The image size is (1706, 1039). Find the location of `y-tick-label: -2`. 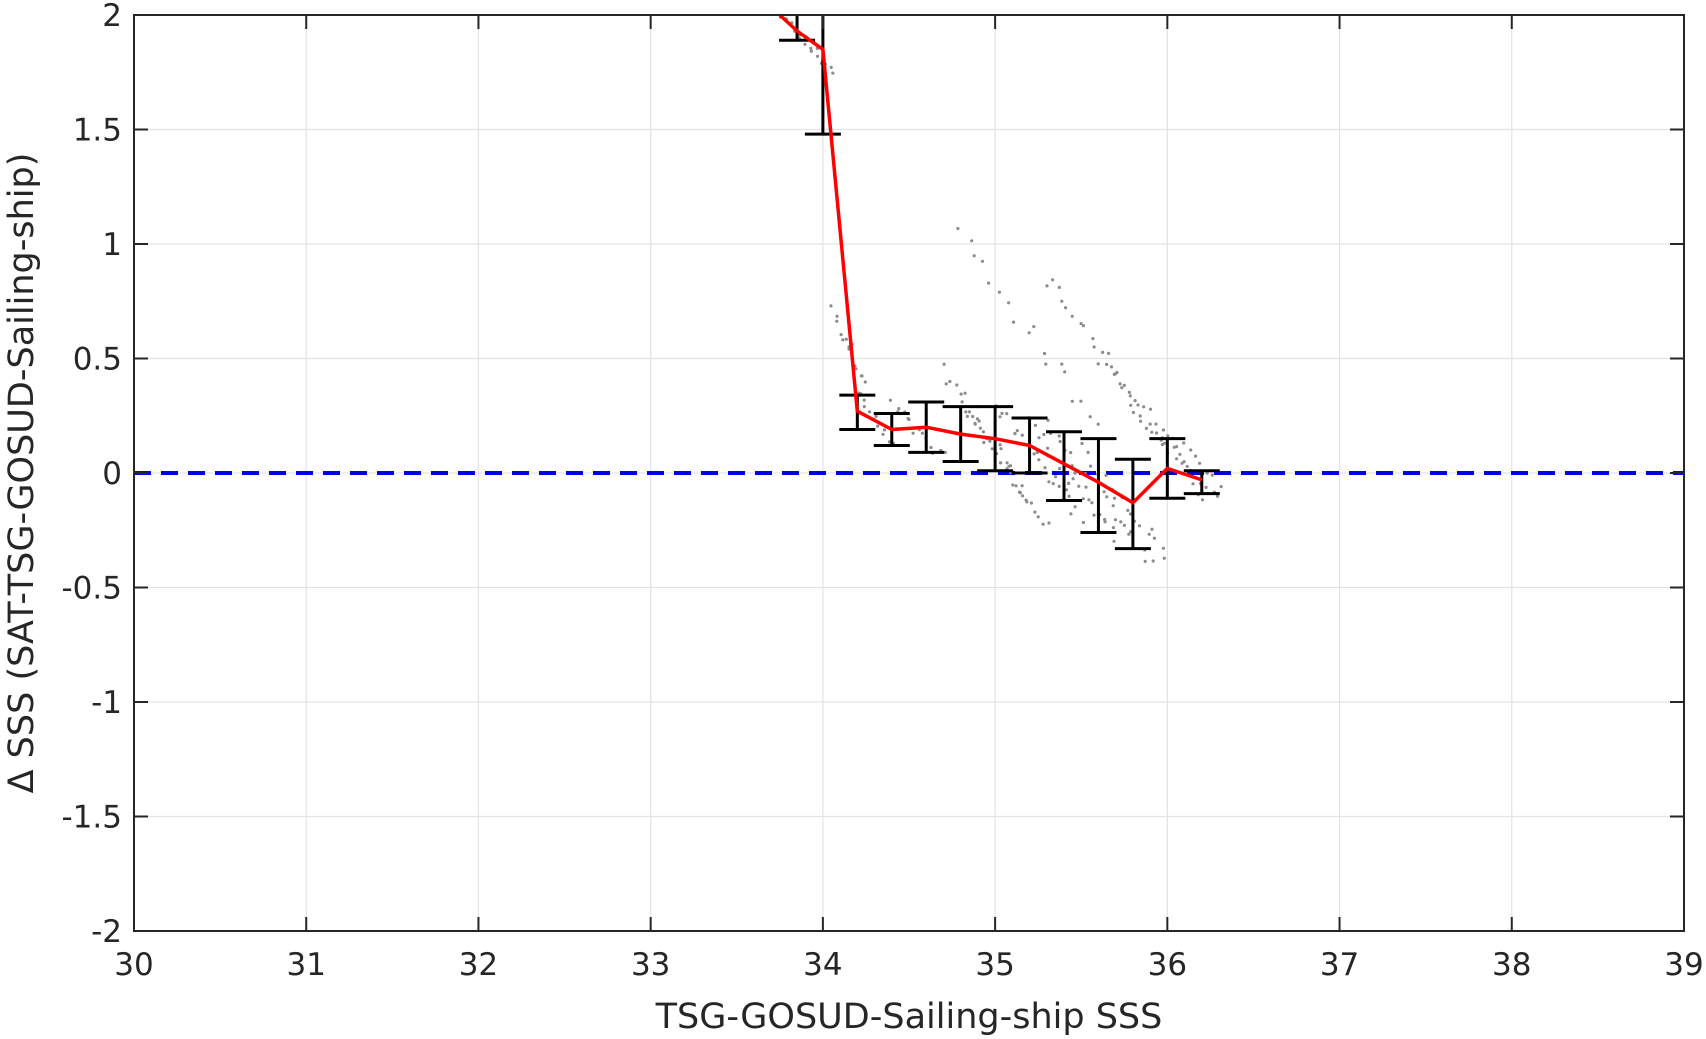

y-tick-label: -2 is located at coordinates (106, 932).